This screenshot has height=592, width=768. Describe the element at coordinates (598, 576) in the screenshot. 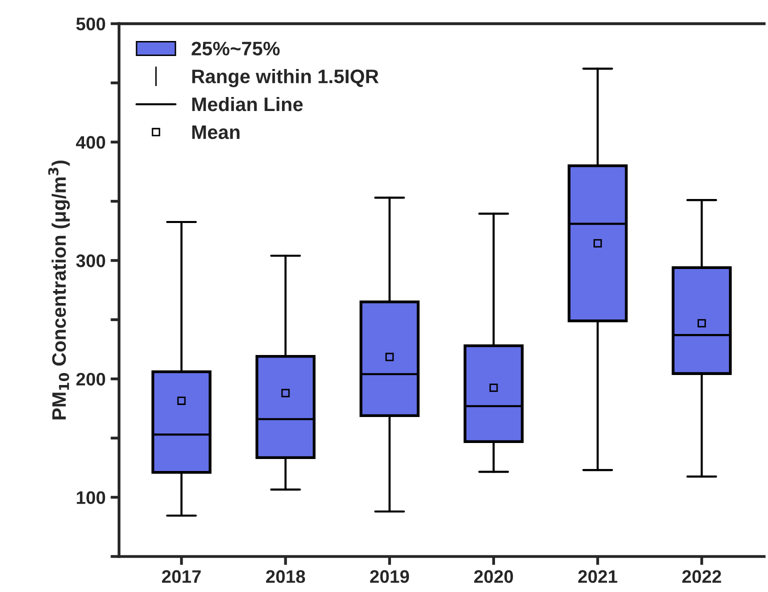

I see `x-tick-label: 2021` at that location.